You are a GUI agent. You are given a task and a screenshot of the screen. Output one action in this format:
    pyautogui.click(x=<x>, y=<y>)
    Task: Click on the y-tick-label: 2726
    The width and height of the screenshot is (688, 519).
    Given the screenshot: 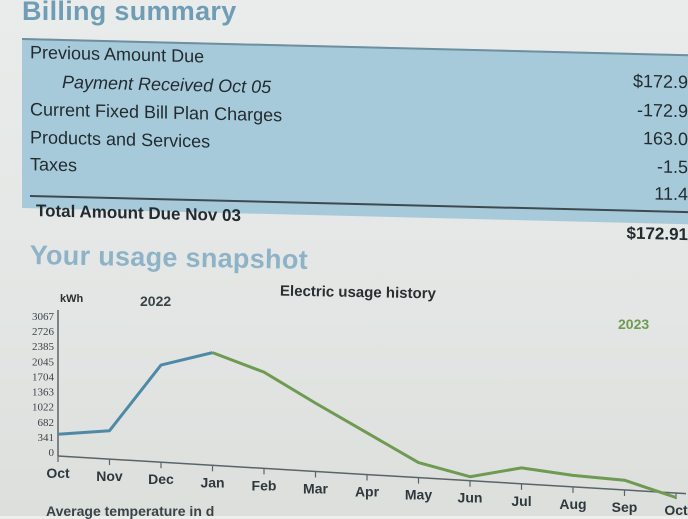 What is the action you would take?
    pyautogui.click(x=43, y=332)
    